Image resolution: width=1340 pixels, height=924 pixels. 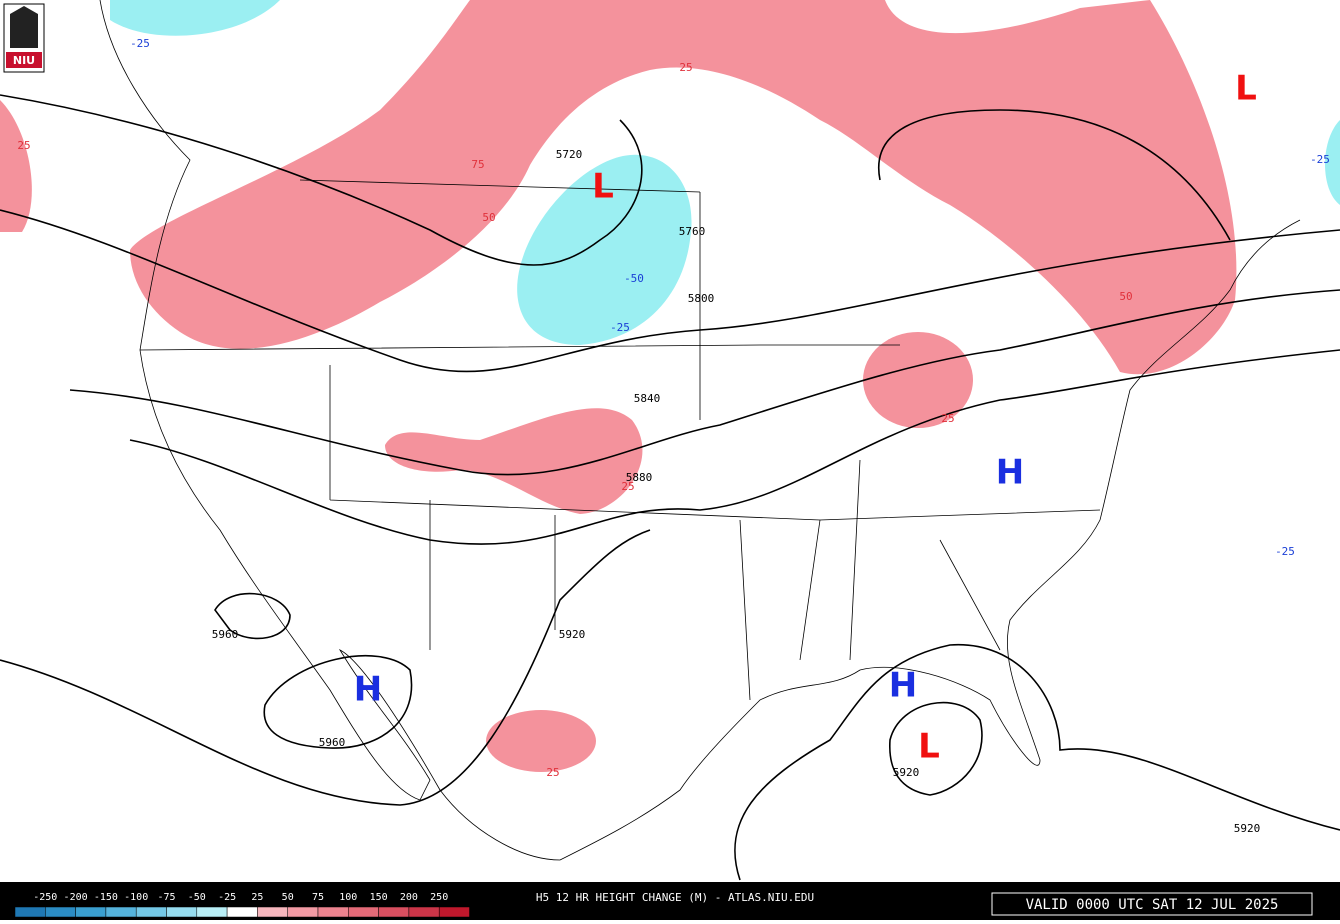 What do you see at coordinates (45, 897) in the screenshot?
I see `colorbar-label: -250` at bounding box center [45, 897].